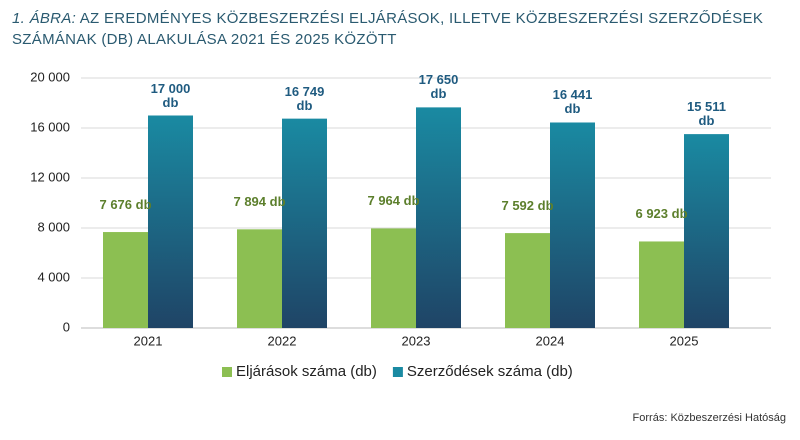 Image resolution: width=800 pixels, height=440 pixels. Describe the element at coordinates (306, 371) in the screenshot. I see `legend-label: Eljárások száma (db)` at that location.